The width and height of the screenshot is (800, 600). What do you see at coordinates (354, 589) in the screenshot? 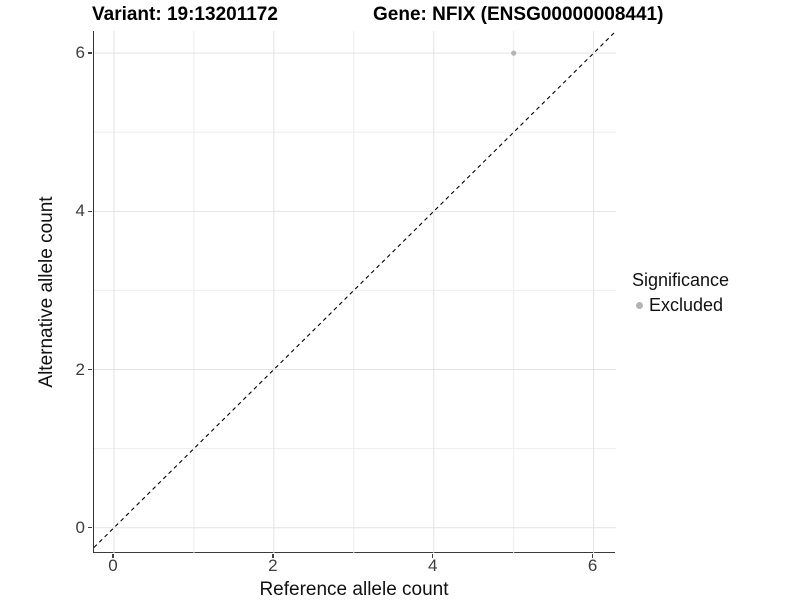
I see `x-axis-title: Reference allele count` at bounding box center [354, 589].